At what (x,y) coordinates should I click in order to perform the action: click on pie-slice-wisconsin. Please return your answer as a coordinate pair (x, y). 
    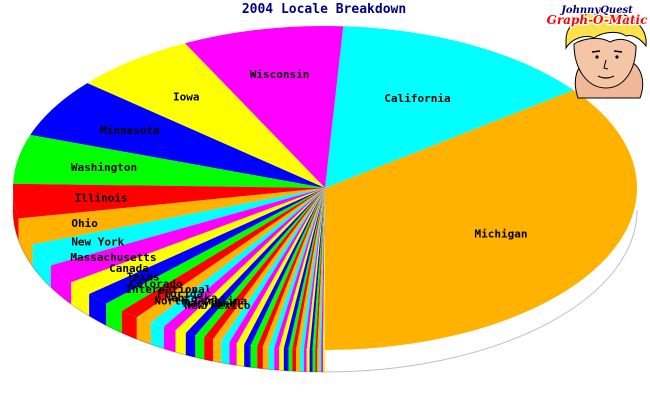
    Looking at the image, I should click on (264, 107).